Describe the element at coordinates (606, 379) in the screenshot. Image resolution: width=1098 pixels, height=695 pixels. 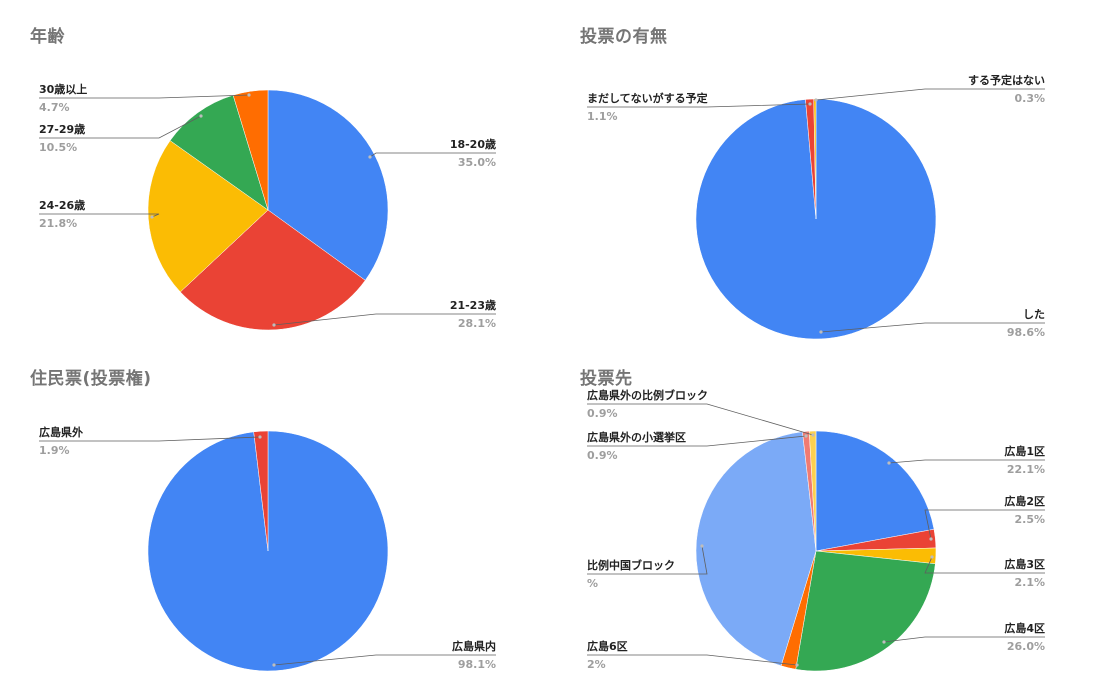
I see `chart-title-vote-target: 投票先` at that location.